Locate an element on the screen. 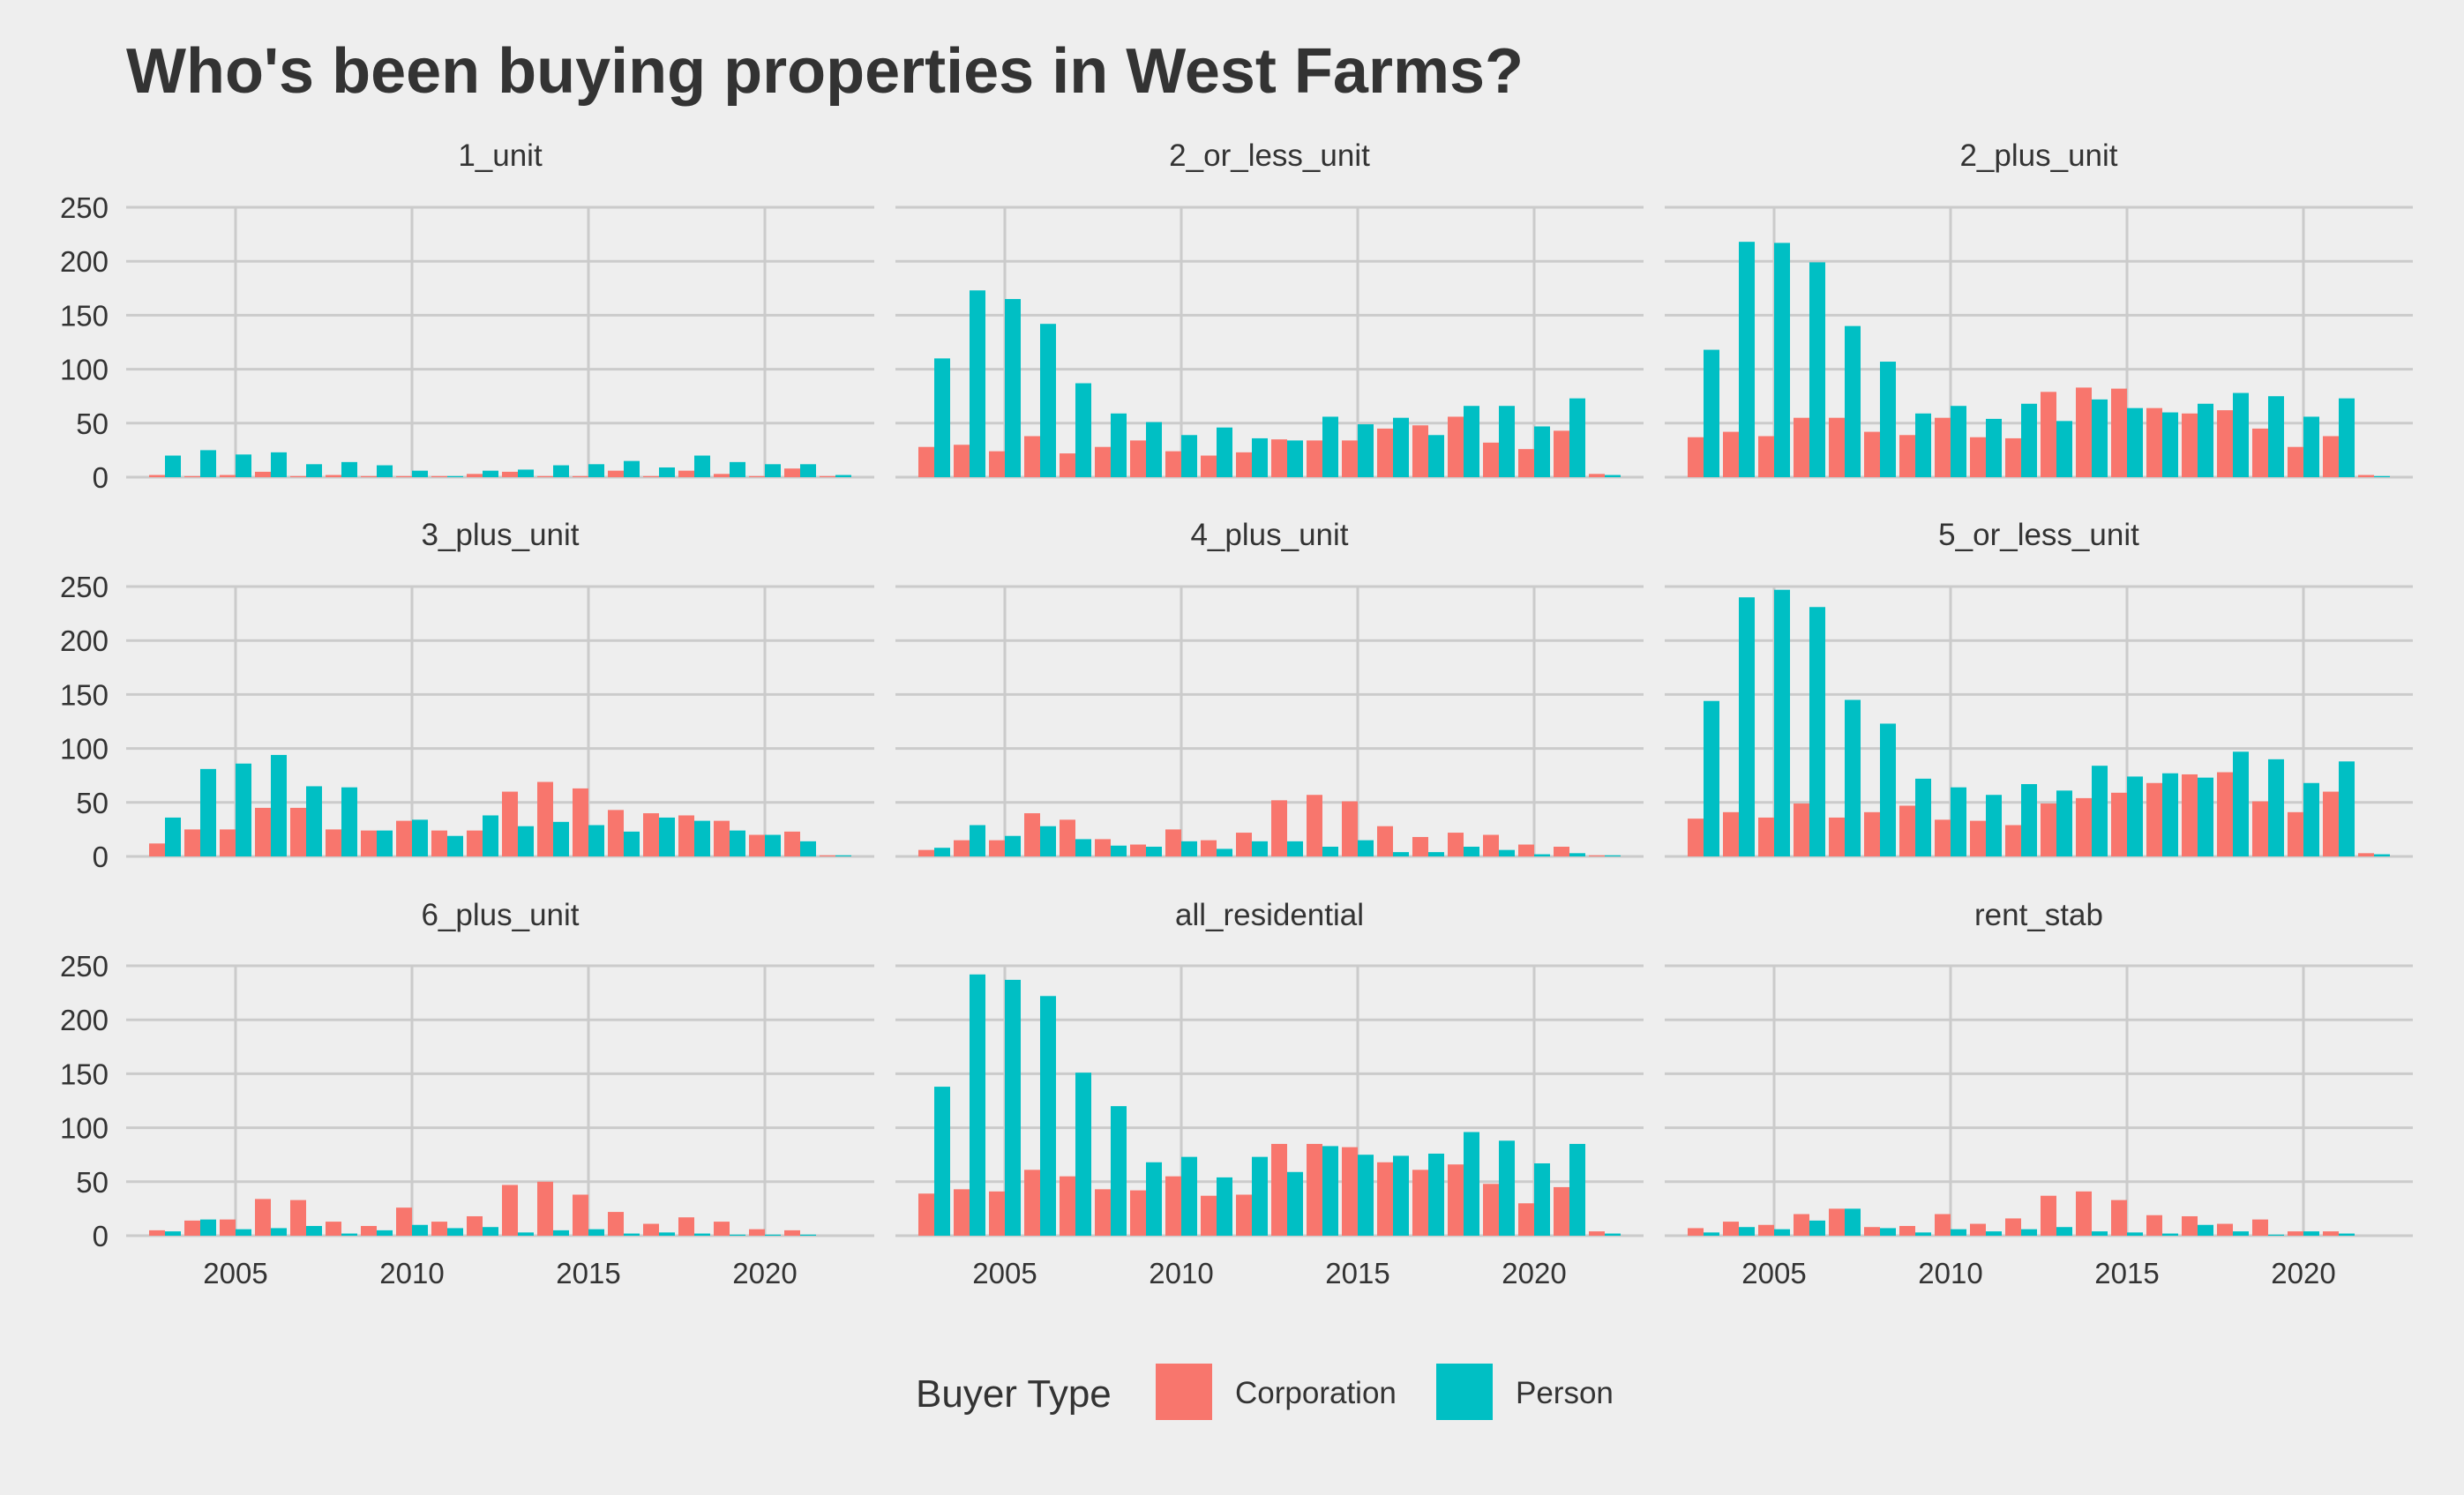  y-tick-label: 0 is located at coordinates (101, 1236).